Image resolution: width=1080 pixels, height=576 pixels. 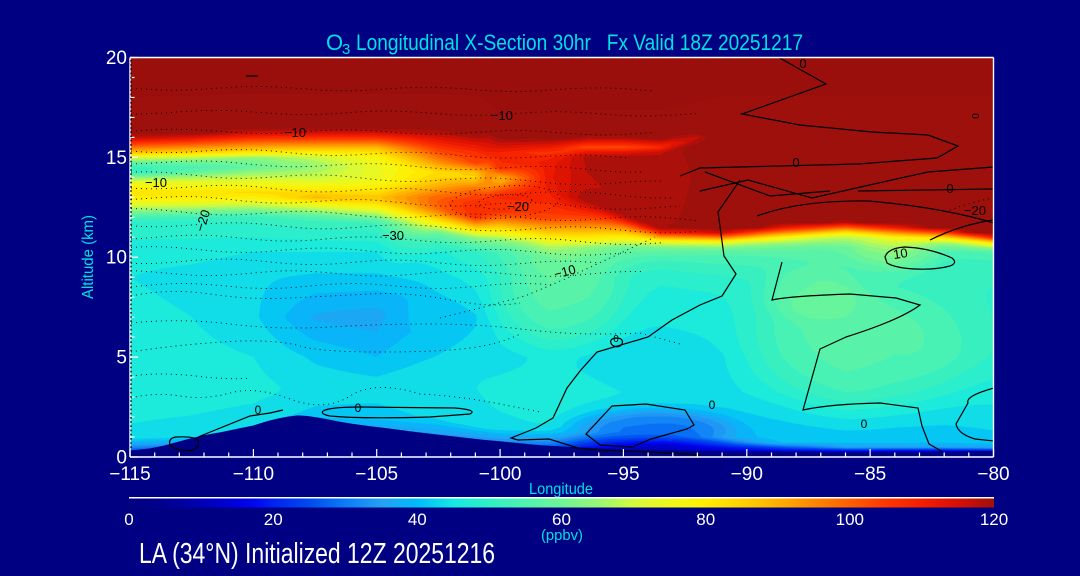 What do you see at coordinates (376, 474) in the screenshot?
I see `svg-text: −105` at bounding box center [376, 474].